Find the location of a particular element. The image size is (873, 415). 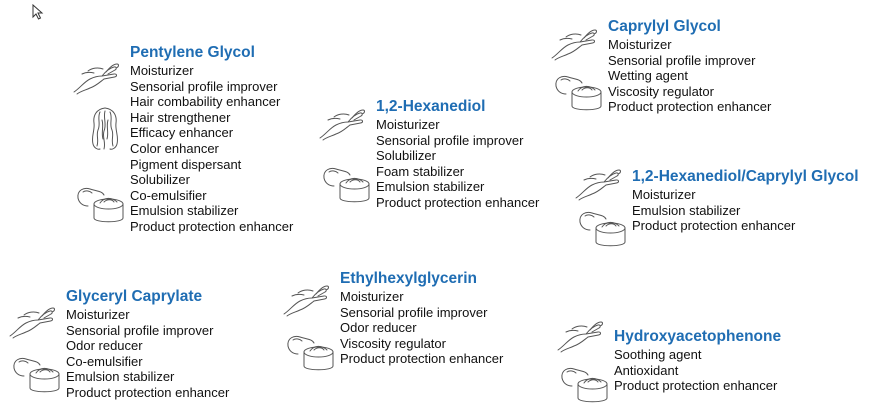

benefit-item: Foam stabilizer is located at coordinates (420, 171).